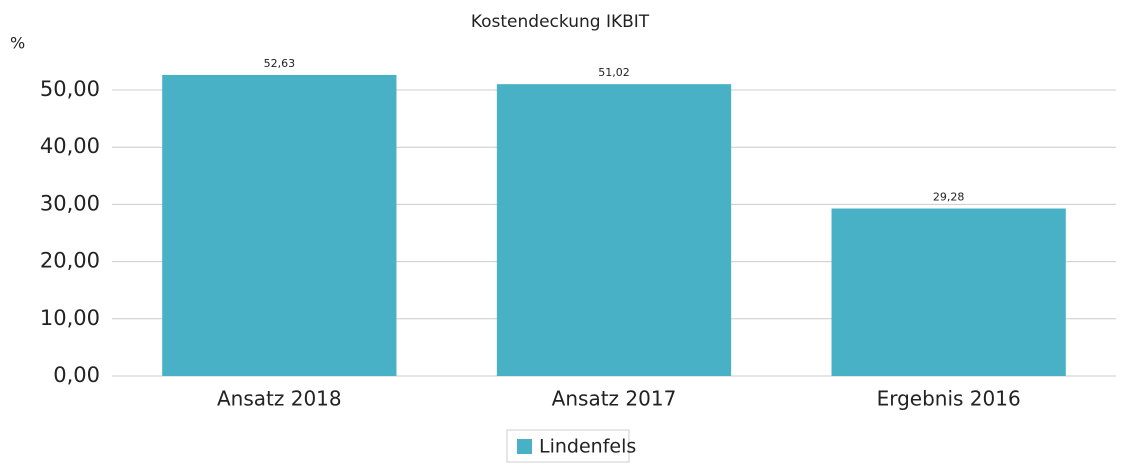 Image resolution: width=1128 pixels, height=464 pixels. Describe the element at coordinates (70, 89) in the screenshot. I see `y-tick-label: 50,00` at that location.